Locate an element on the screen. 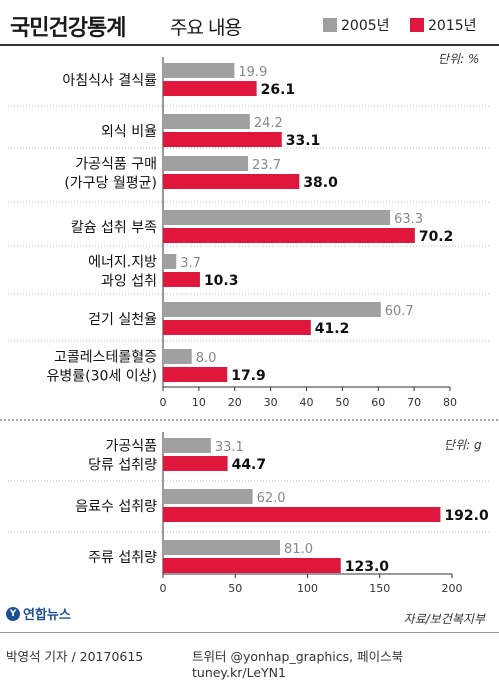 The height and width of the screenshot is (680, 499). category-label: 가공식품 구매 is located at coordinates (116, 165).